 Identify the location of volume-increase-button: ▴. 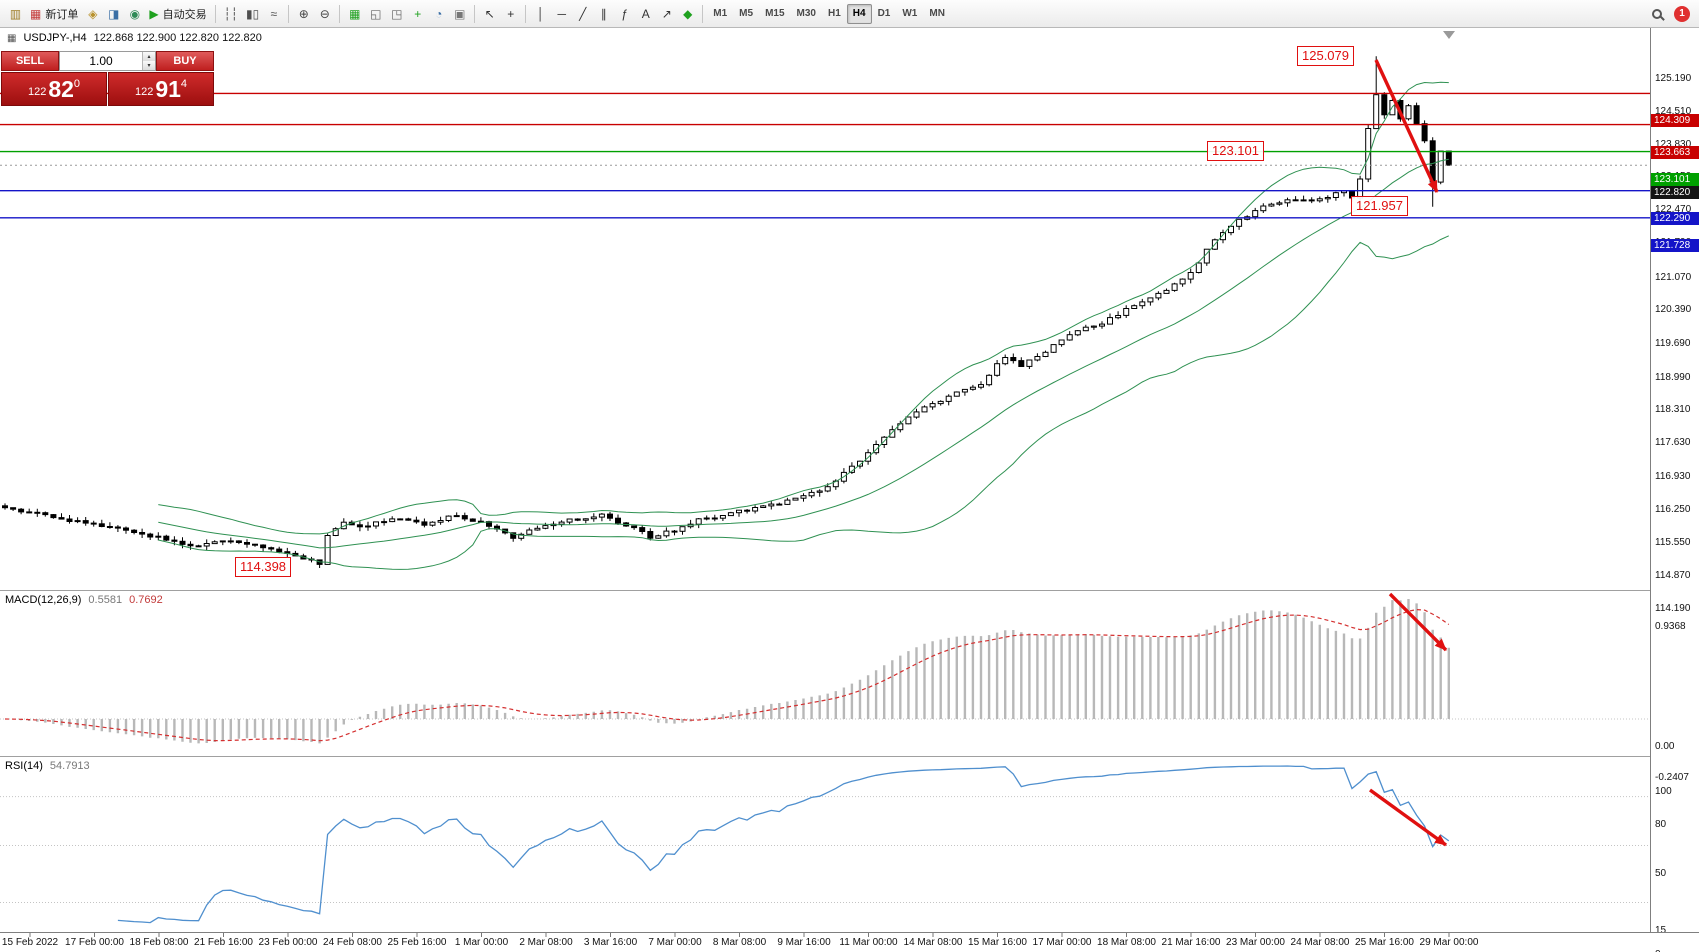
(149, 56).